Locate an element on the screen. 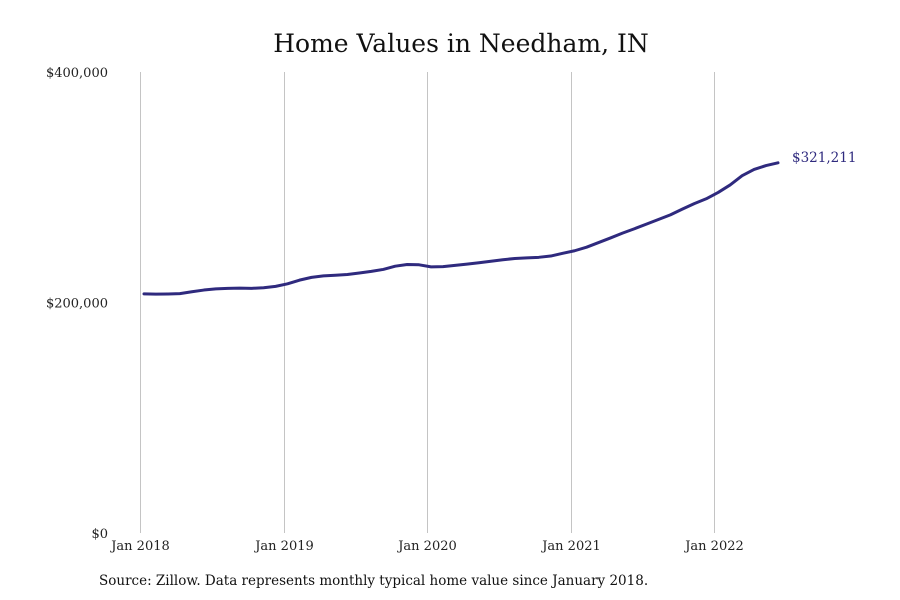 Image resolution: width=900 pixels, height=600 pixels. x-axis-tick-labels: Jan 2018 Jan 2019 Jan 2020 Jan 2021 Jan 2022 is located at coordinates (426, 546).